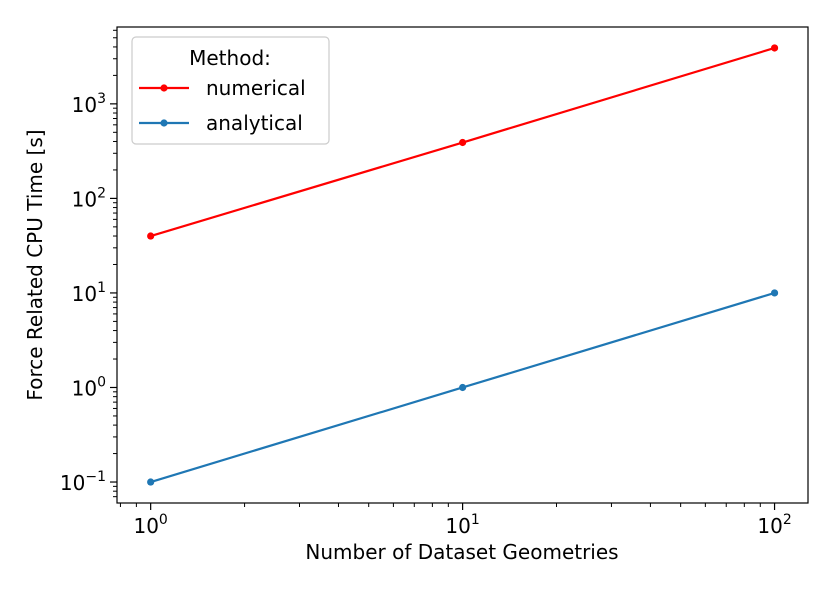 This screenshot has width=830, height=593. Describe the element at coordinates (164, 88) in the screenshot. I see `legend-marker-numerical` at that location.